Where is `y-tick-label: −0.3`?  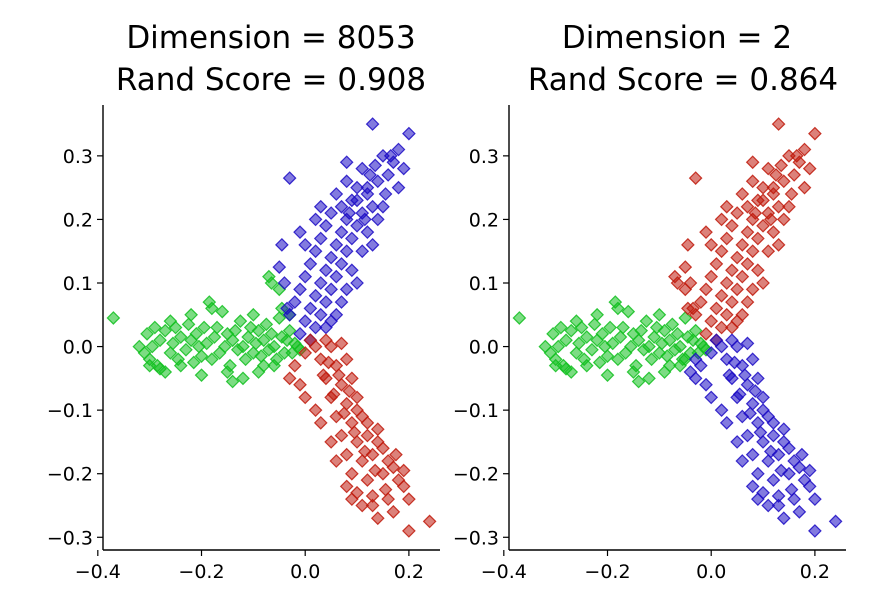 y-tick-label: −0.3 is located at coordinates (70, 538).